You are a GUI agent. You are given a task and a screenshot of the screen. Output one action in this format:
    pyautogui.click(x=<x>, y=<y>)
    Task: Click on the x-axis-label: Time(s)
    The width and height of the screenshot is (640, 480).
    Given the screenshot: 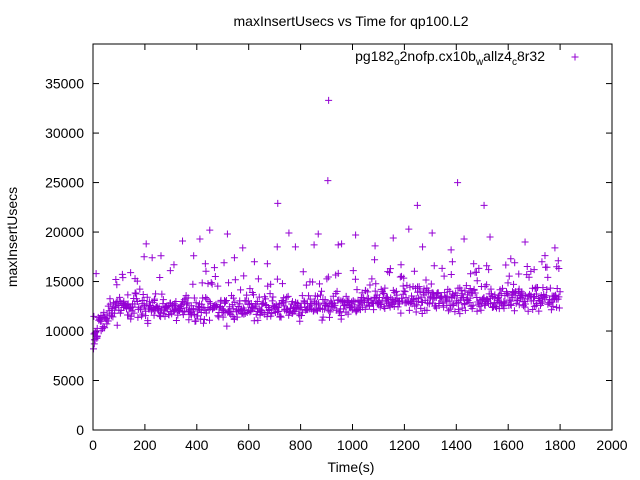 What is the action you would take?
    pyautogui.click(x=351, y=467)
    